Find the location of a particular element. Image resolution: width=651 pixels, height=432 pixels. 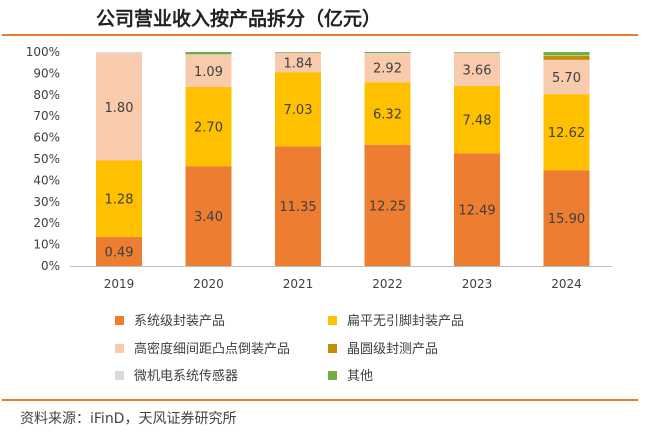

data-label: 12.62 is located at coordinates (566, 133).